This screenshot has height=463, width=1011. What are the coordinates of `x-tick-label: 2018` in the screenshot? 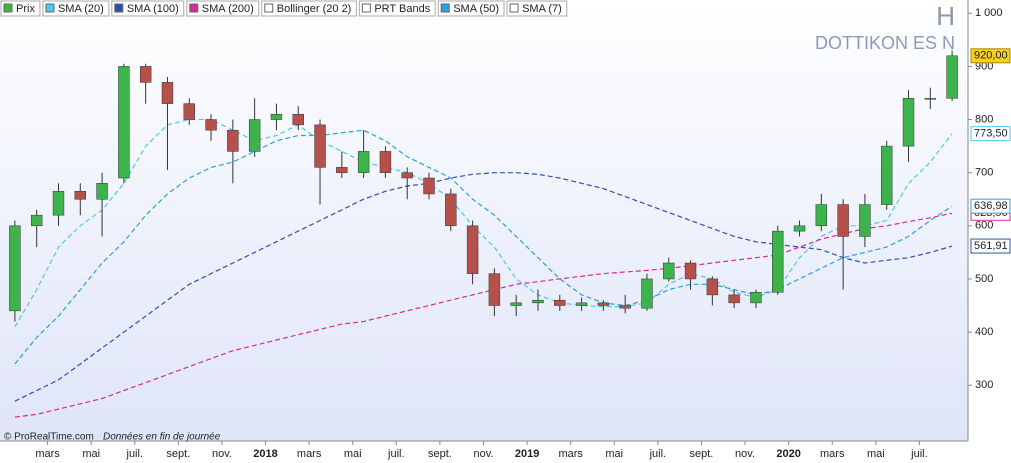 It's located at (265, 454).